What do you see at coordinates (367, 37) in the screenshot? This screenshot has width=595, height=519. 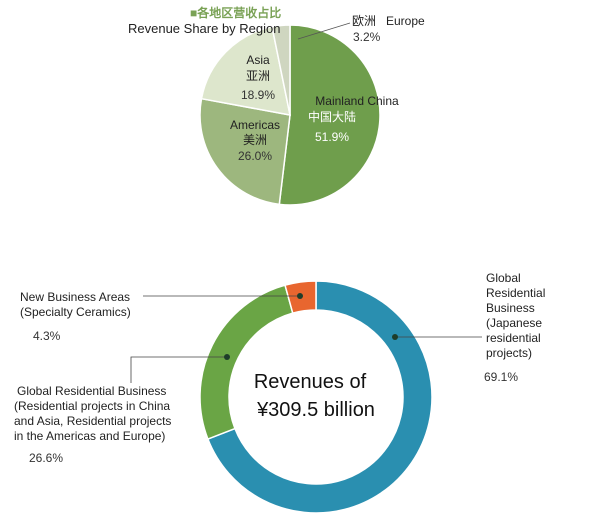 I see `pie-value-europe: 3.2%` at bounding box center [367, 37].